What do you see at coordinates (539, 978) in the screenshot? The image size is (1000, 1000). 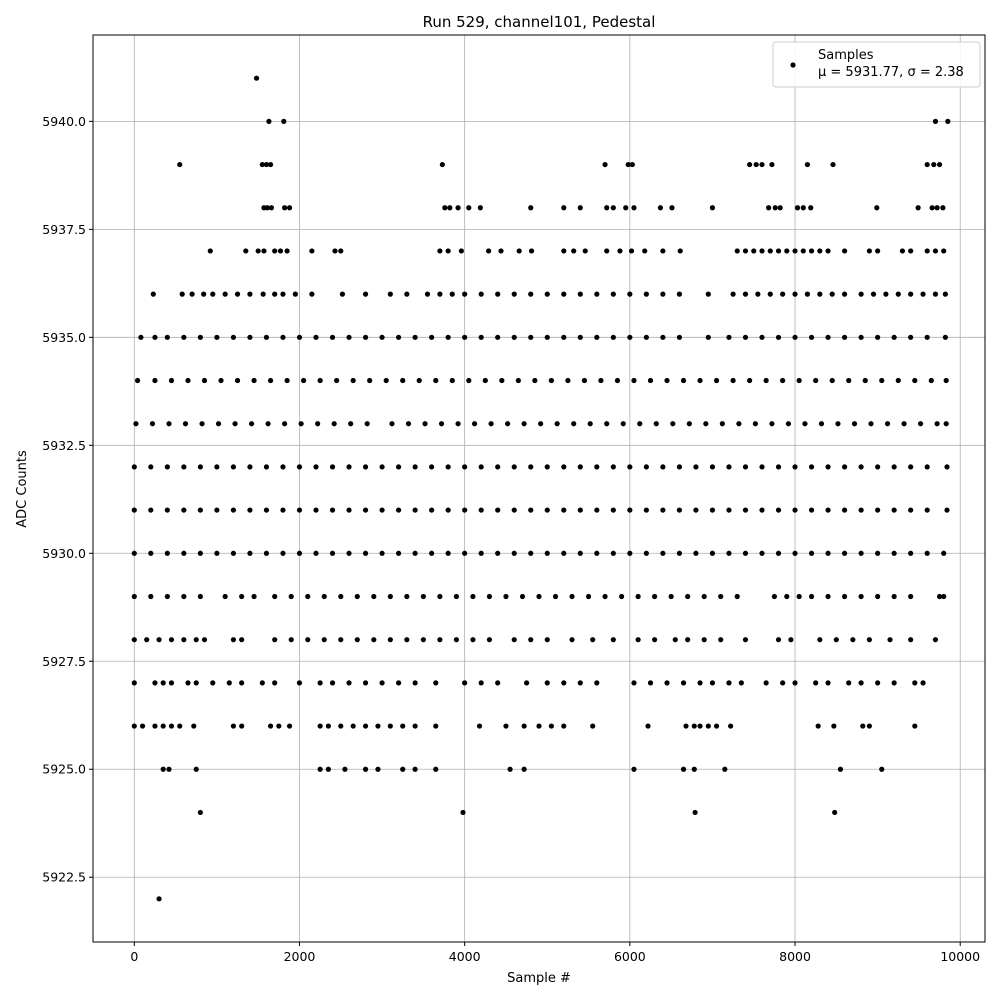 I see `x-axis-label: Sample #` at bounding box center [539, 978].